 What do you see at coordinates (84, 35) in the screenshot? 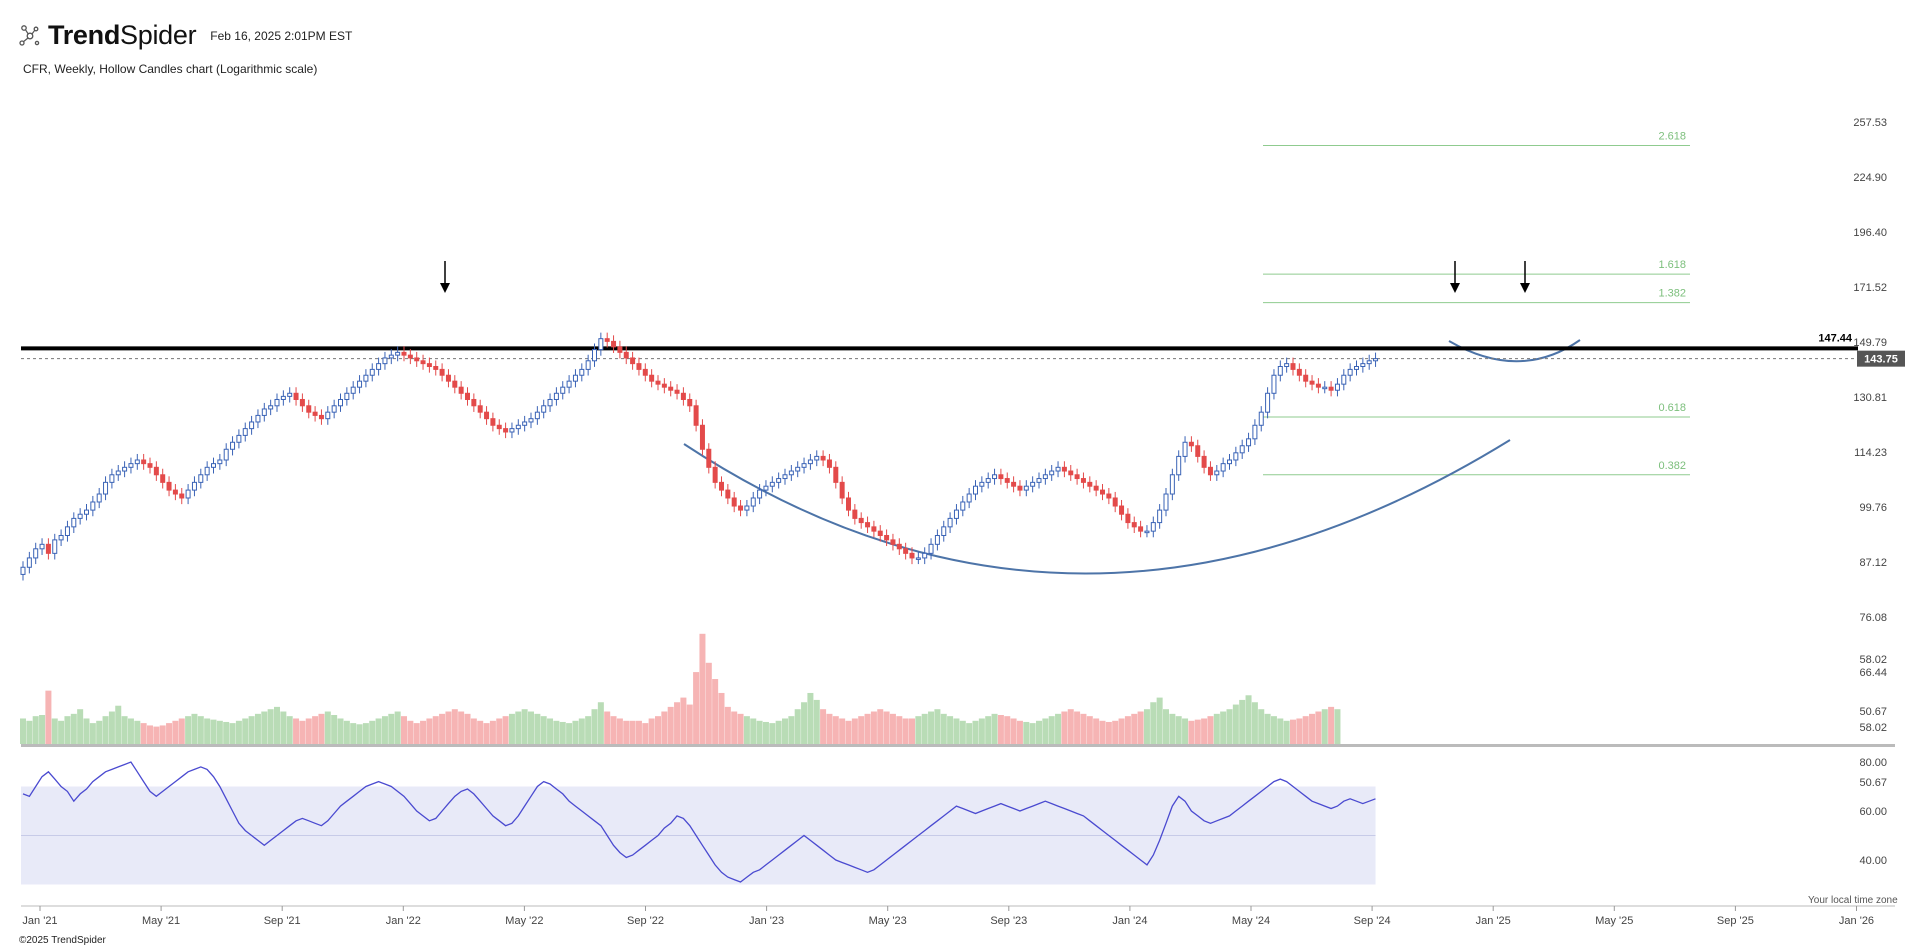
I see `brand-name-bold: Trend` at bounding box center [84, 35].